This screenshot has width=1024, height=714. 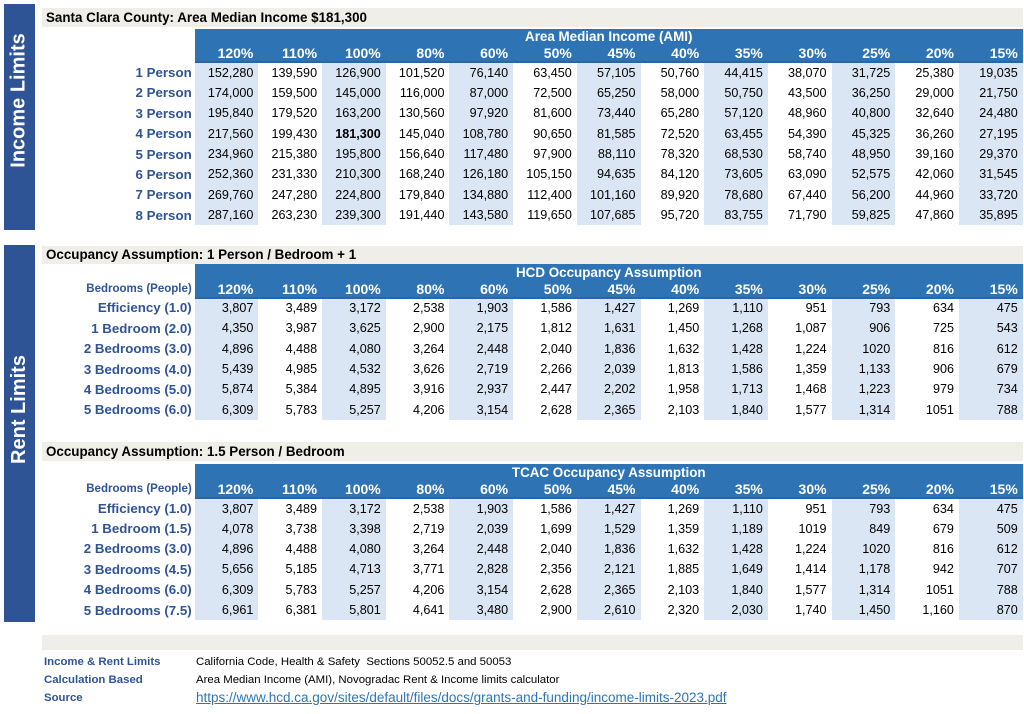 What do you see at coordinates (137, 410) in the screenshot?
I see `row-label: 5 Bedrooms (6.0)` at bounding box center [137, 410].